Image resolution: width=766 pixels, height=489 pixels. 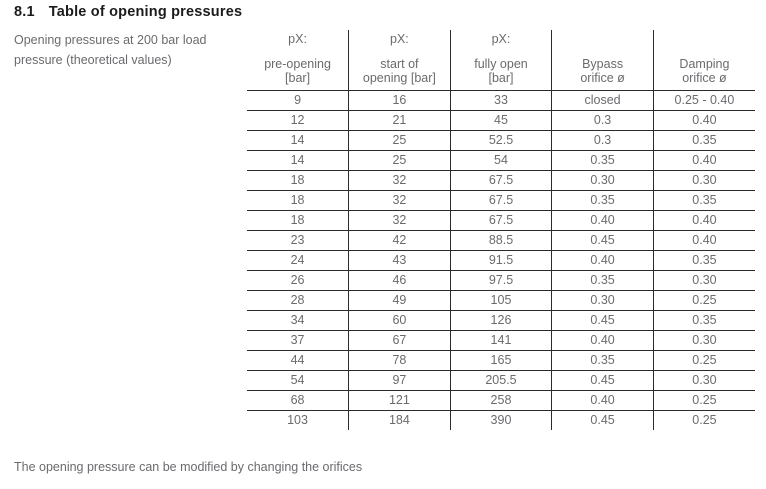 I want to click on table-row: 14 25 52.5 0.3 0.35, so click(x=501, y=140).